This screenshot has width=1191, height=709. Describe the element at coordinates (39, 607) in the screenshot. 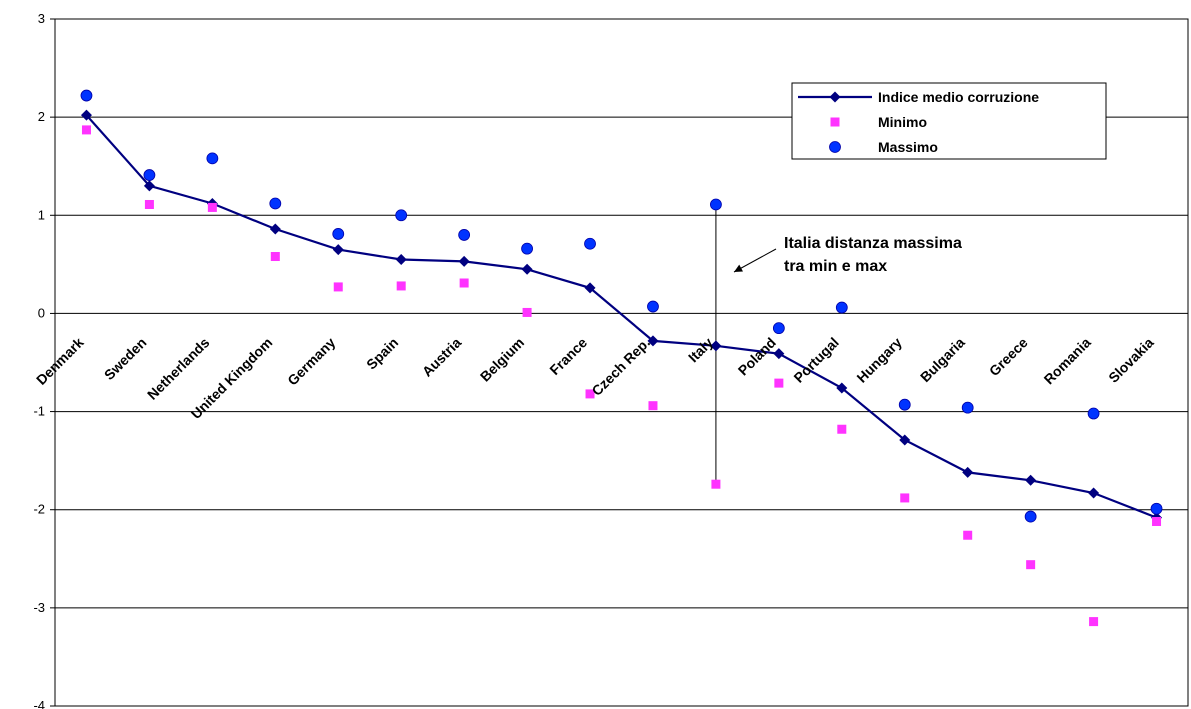

I see `y-tick-label: -3` at that location.